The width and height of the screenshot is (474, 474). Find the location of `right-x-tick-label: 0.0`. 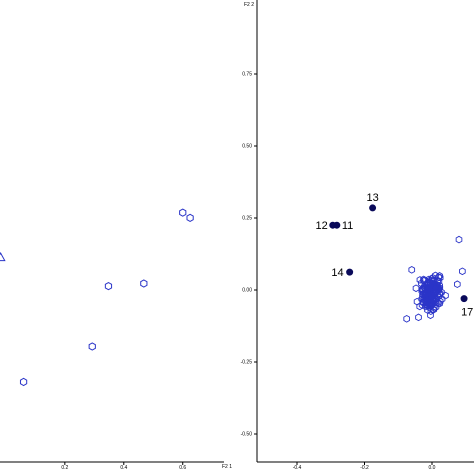

right-x-tick-label: 0.0 is located at coordinates (432, 468).